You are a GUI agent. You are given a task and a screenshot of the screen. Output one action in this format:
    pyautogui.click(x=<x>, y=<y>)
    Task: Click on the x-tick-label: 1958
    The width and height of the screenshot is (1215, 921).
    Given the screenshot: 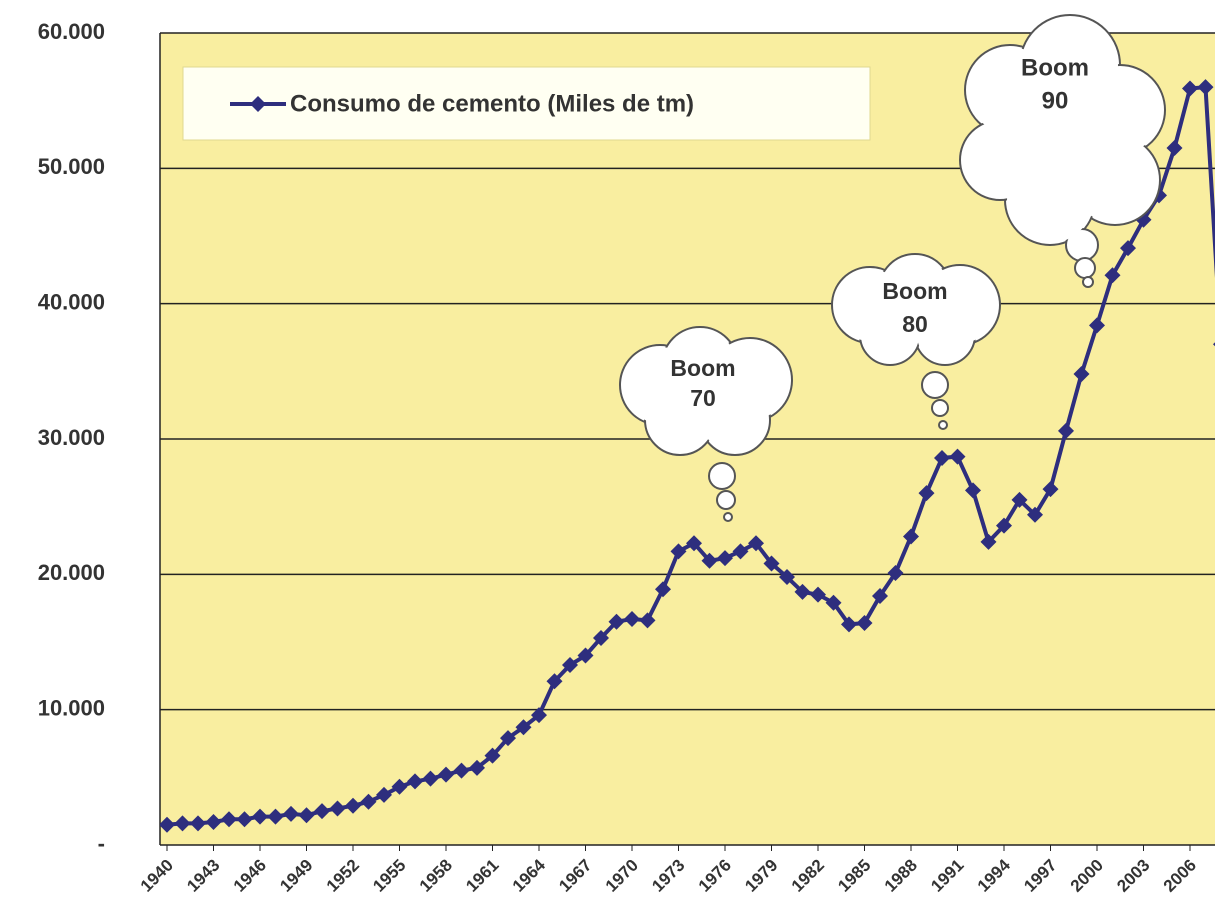 What is the action you would take?
    pyautogui.click(x=436, y=876)
    